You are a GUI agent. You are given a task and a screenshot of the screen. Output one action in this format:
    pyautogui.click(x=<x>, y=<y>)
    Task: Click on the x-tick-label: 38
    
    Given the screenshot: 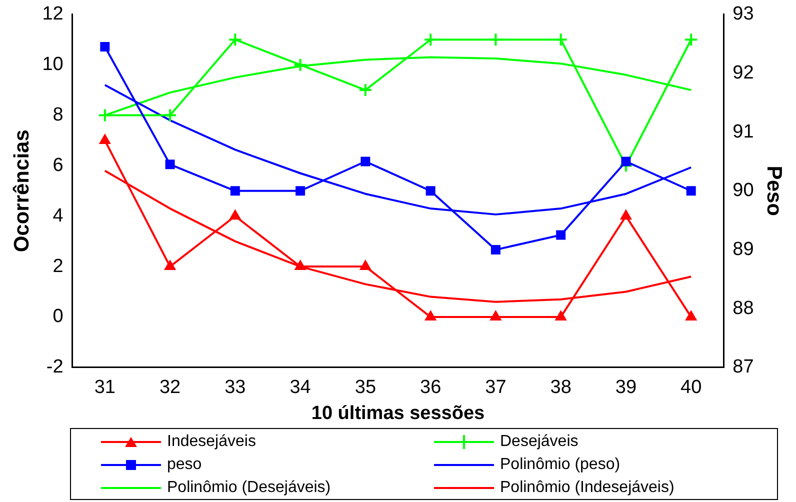 What is the action you would take?
    pyautogui.click(x=561, y=387)
    